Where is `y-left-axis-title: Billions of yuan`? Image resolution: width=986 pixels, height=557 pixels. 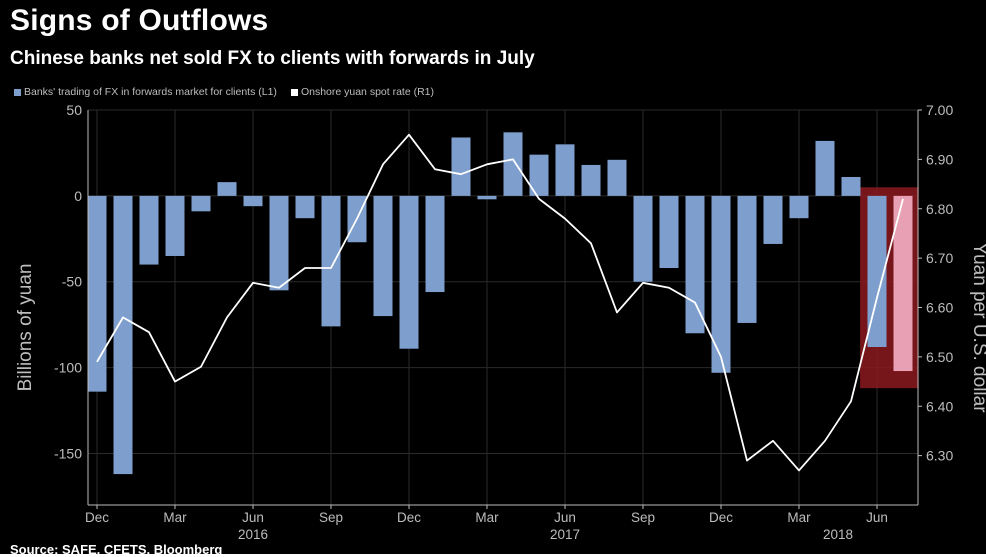 y-left-axis-title: Billions of yuan is located at coordinates (25, 328).